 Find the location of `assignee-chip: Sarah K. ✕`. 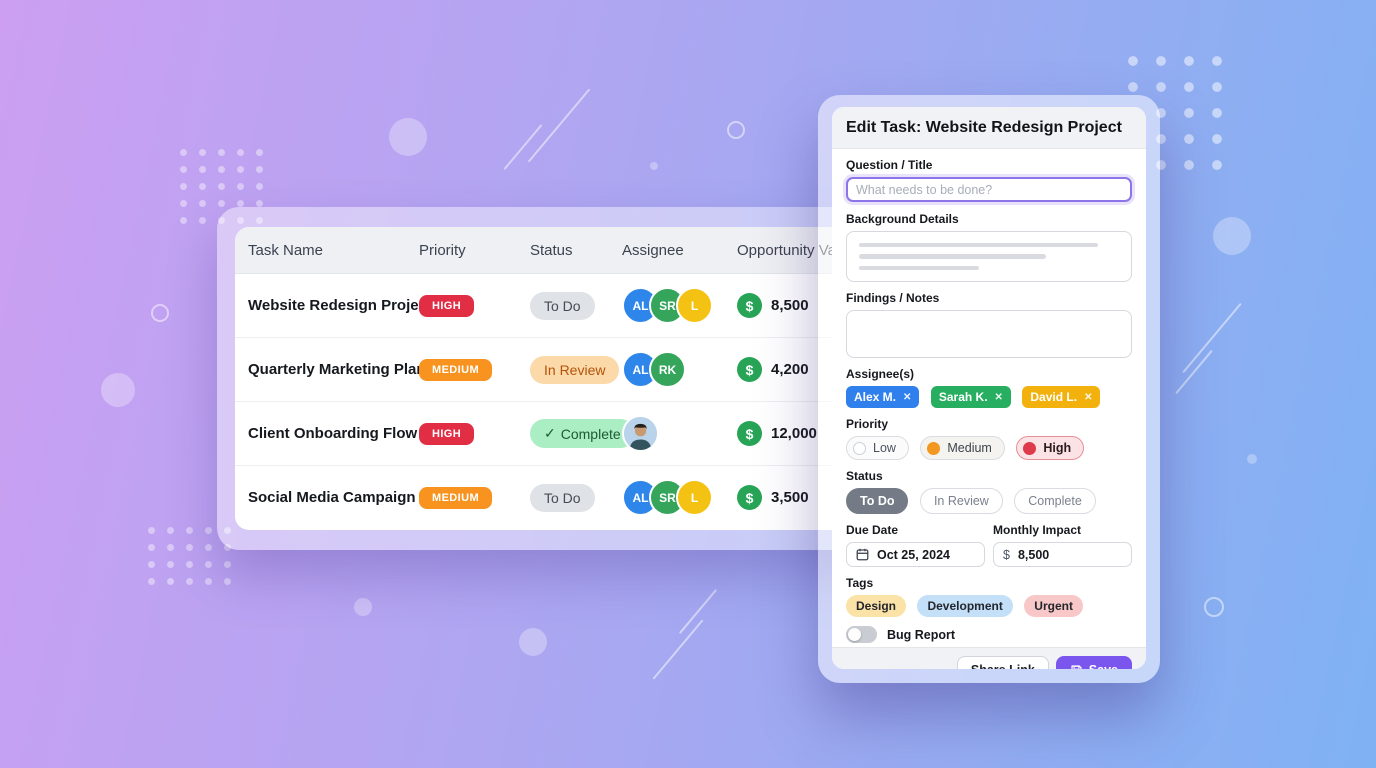

assignee-chip: Sarah K. ✕ is located at coordinates (970, 397).